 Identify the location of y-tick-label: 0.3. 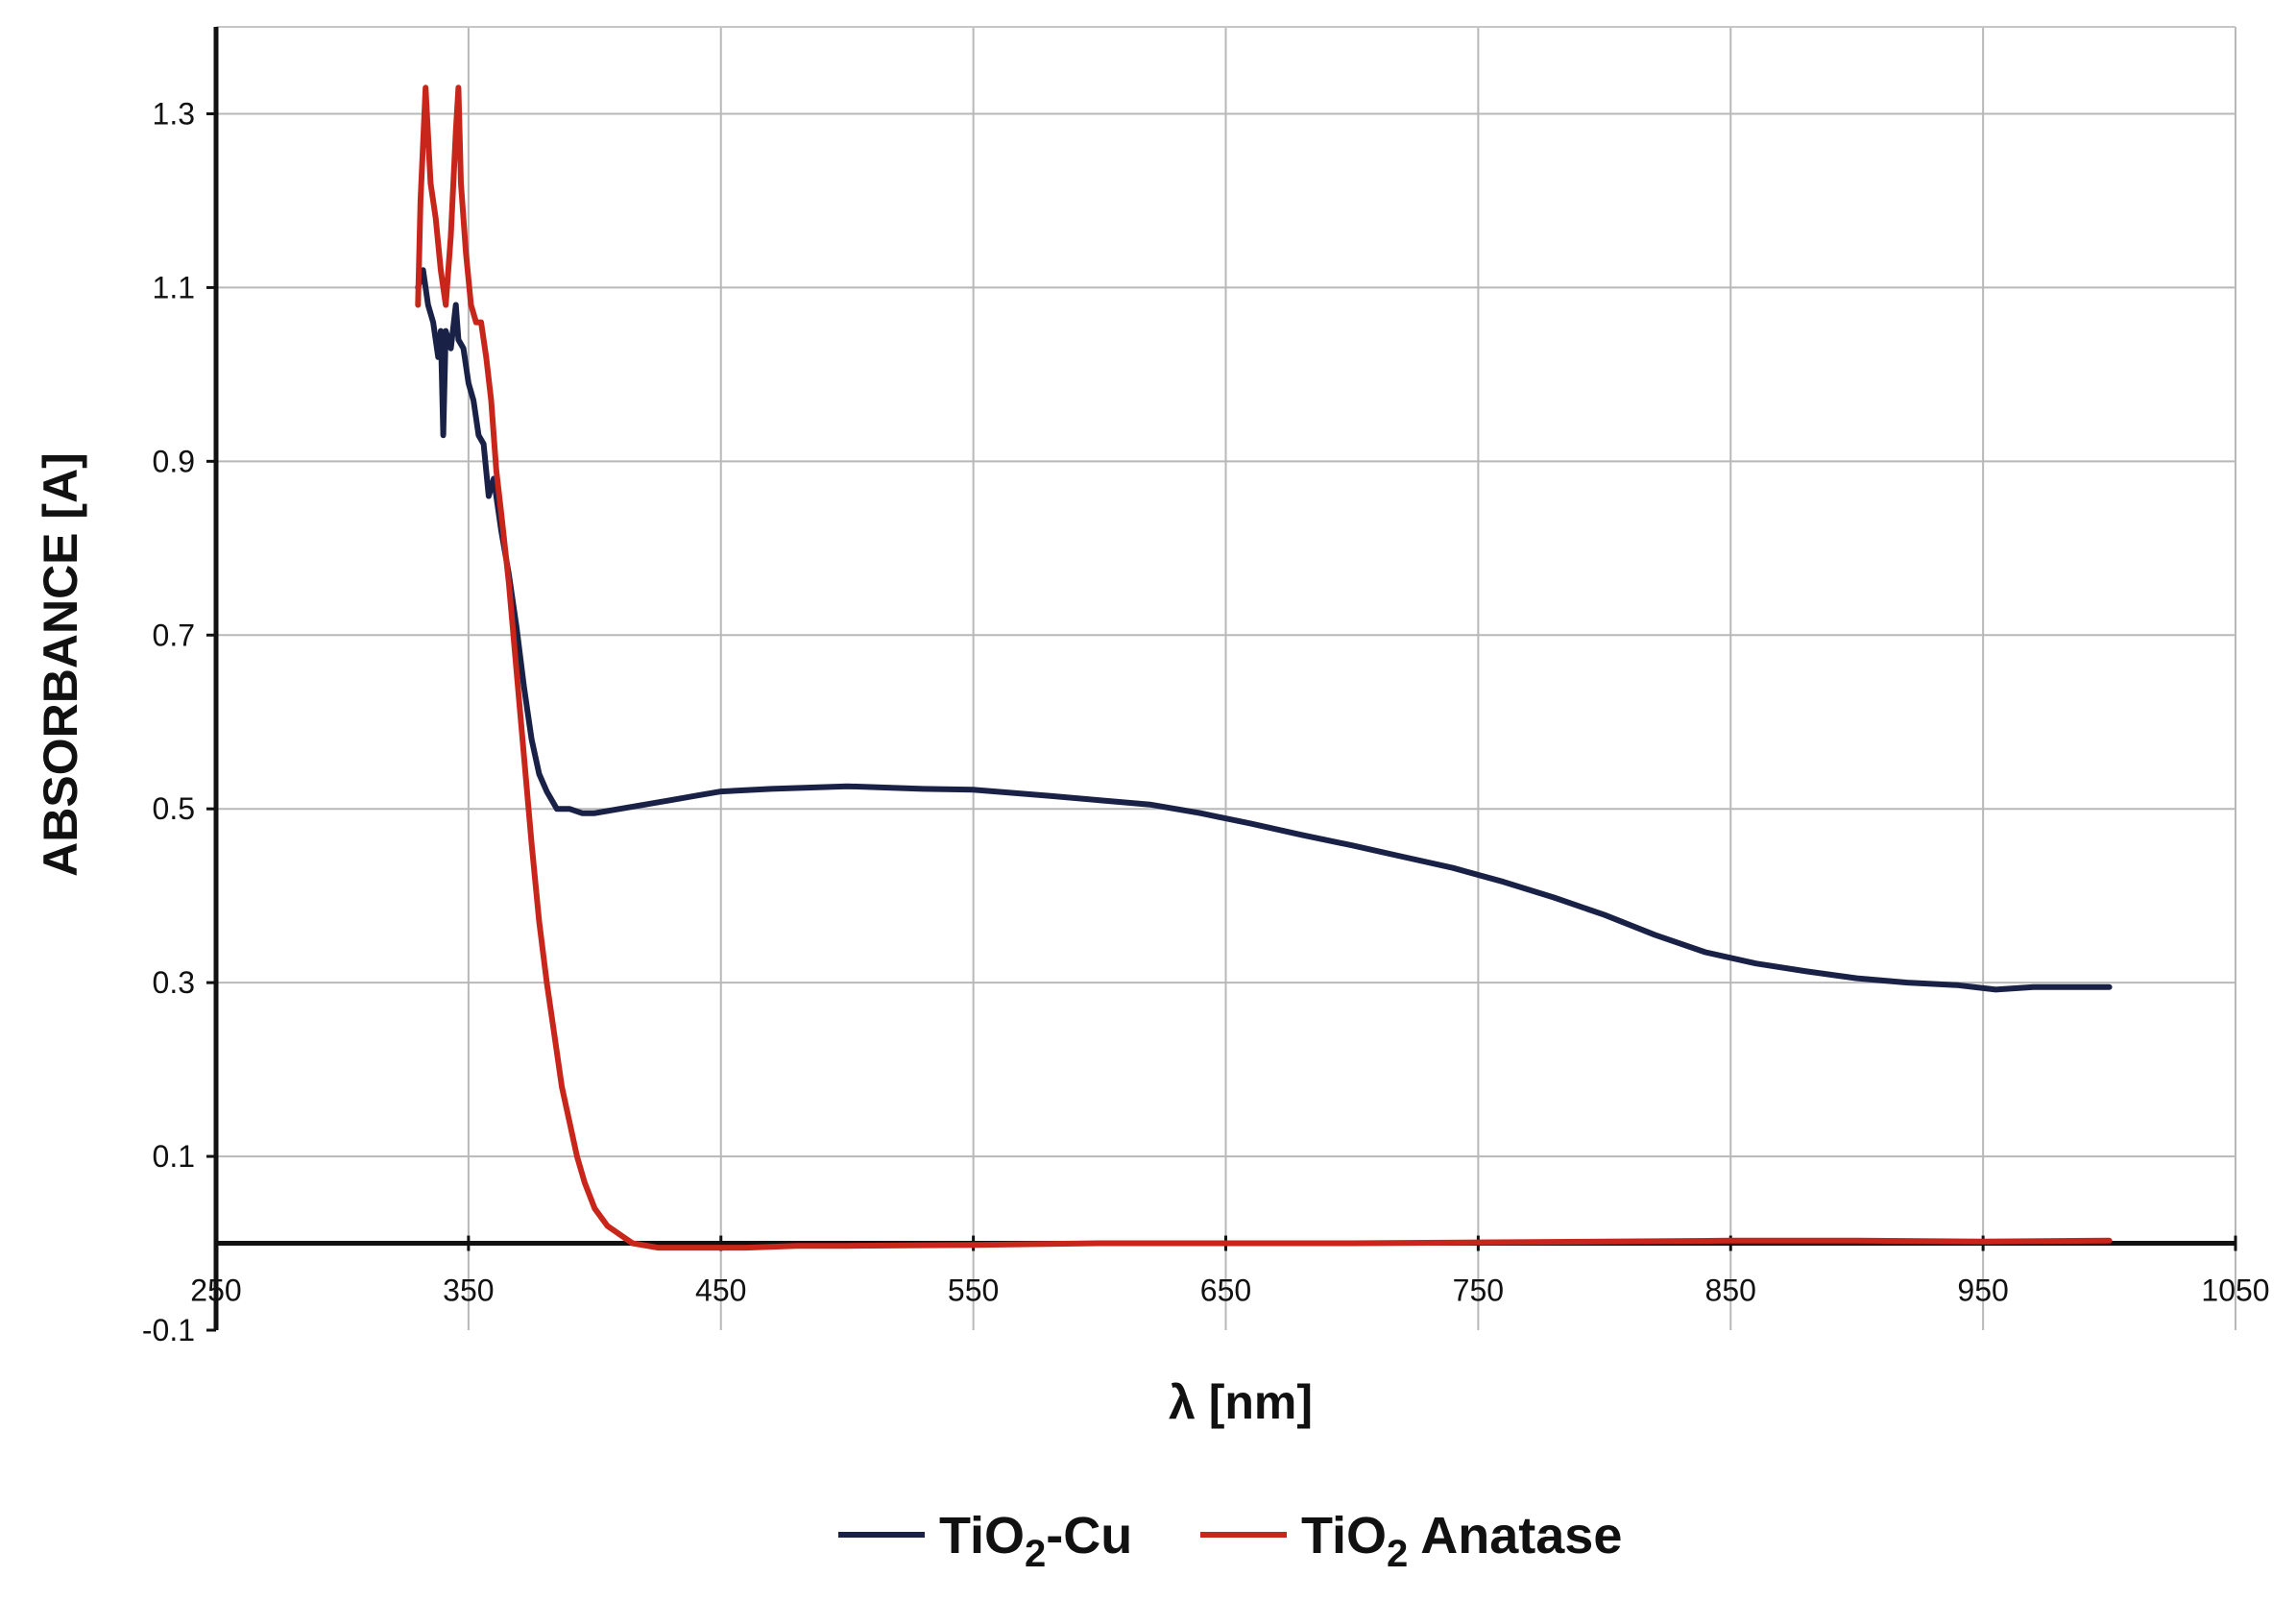
(174, 983).